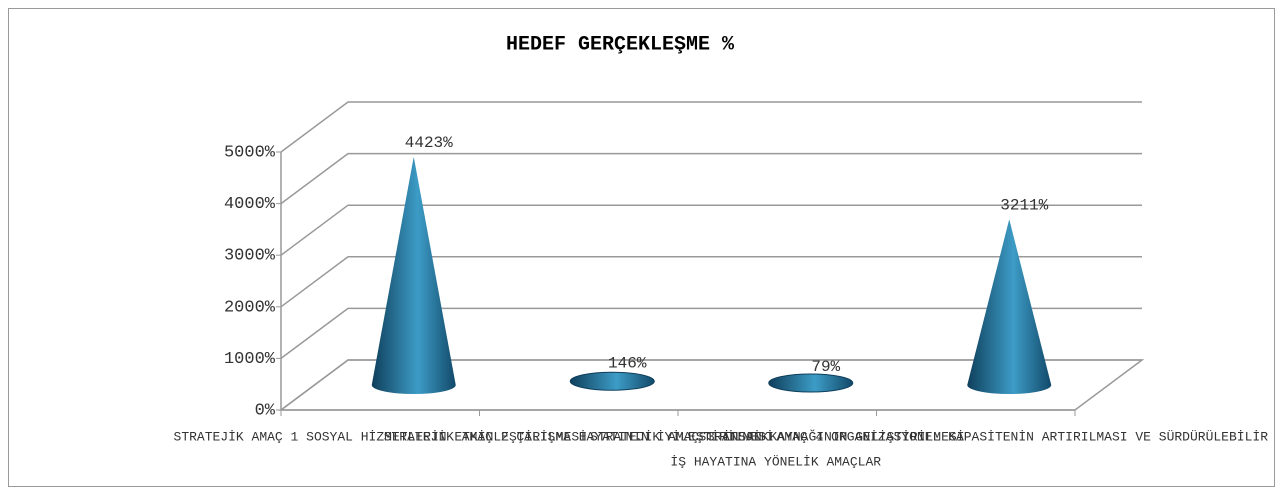 This screenshot has width=1284, height=496. What do you see at coordinates (1024, 206) in the screenshot?
I see `value-label: 3211%` at bounding box center [1024, 206].